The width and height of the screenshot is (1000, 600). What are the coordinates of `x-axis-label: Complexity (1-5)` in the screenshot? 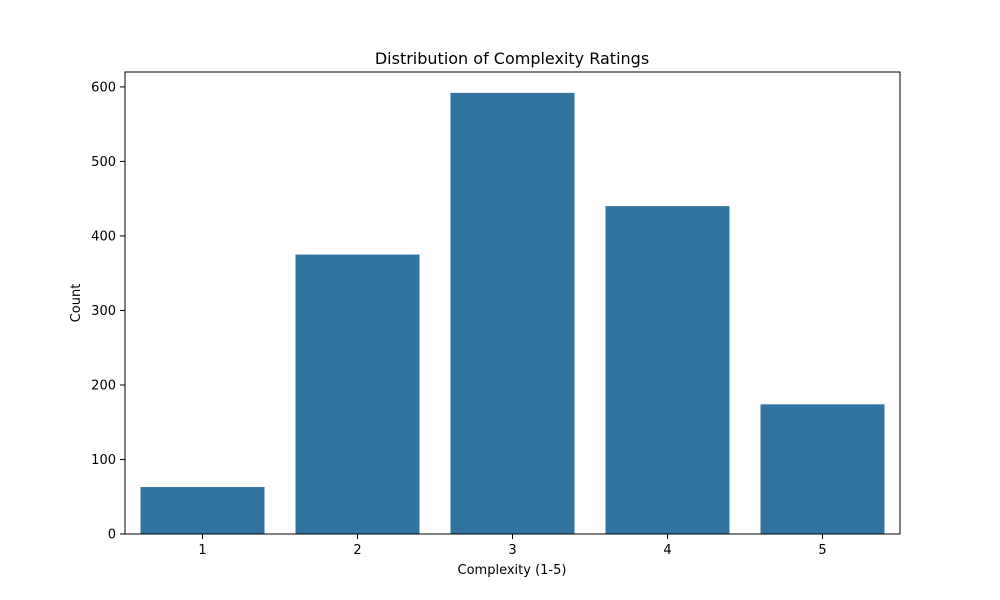 It's located at (512, 570).